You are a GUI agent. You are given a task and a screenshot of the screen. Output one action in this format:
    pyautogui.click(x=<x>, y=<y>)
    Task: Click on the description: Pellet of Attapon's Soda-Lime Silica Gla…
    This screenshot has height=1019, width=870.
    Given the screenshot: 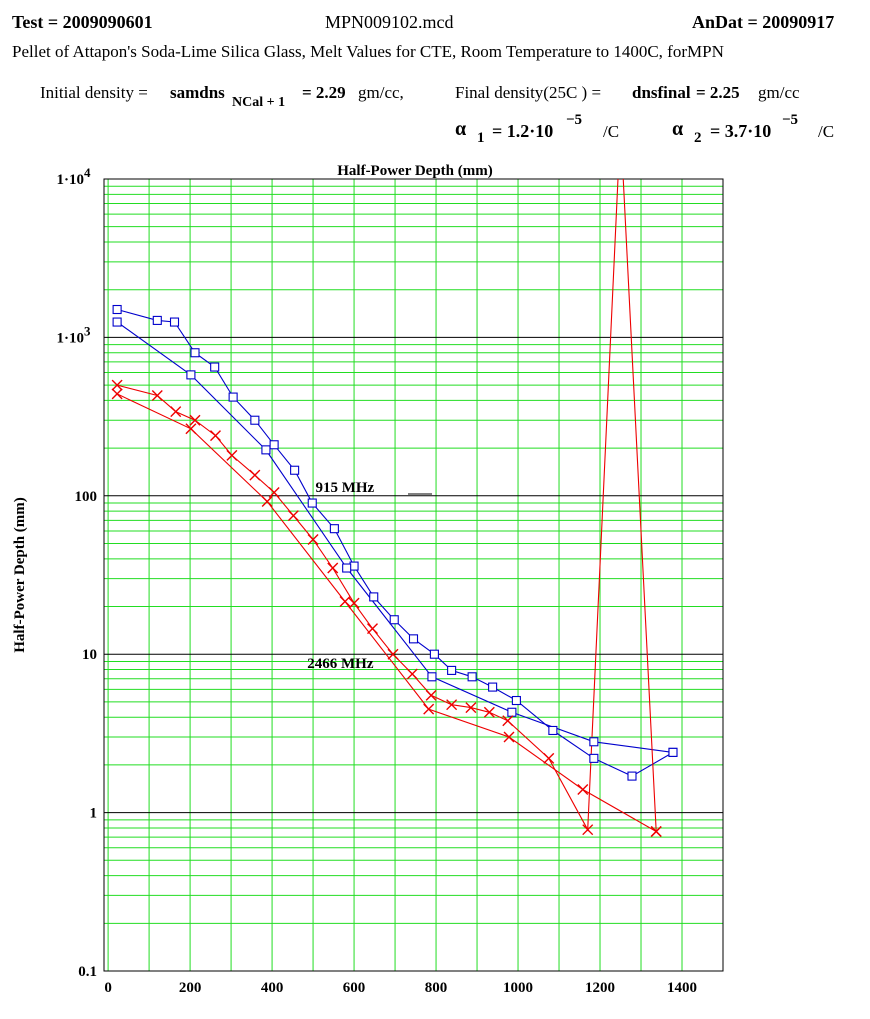 What is the action you would take?
    pyautogui.click(x=368, y=51)
    